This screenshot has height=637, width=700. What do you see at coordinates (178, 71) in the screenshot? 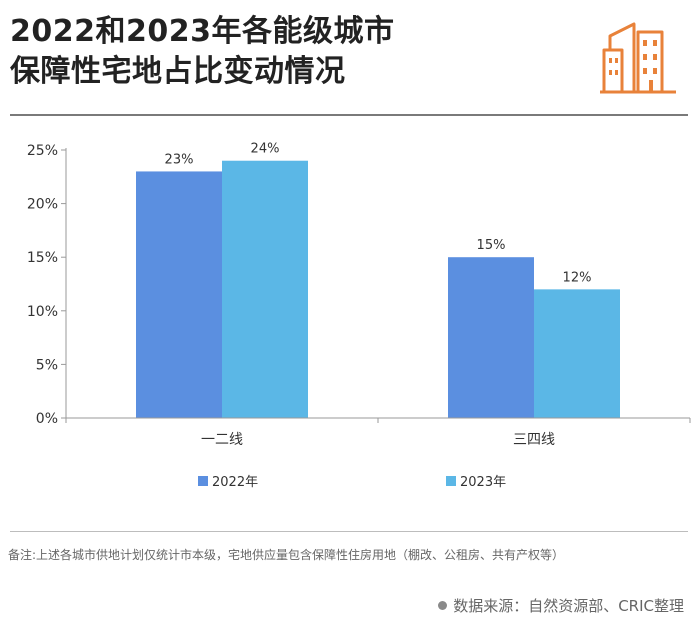
I see `title-line-2: 保障性宅地占比变动情况` at bounding box center [178, 71].